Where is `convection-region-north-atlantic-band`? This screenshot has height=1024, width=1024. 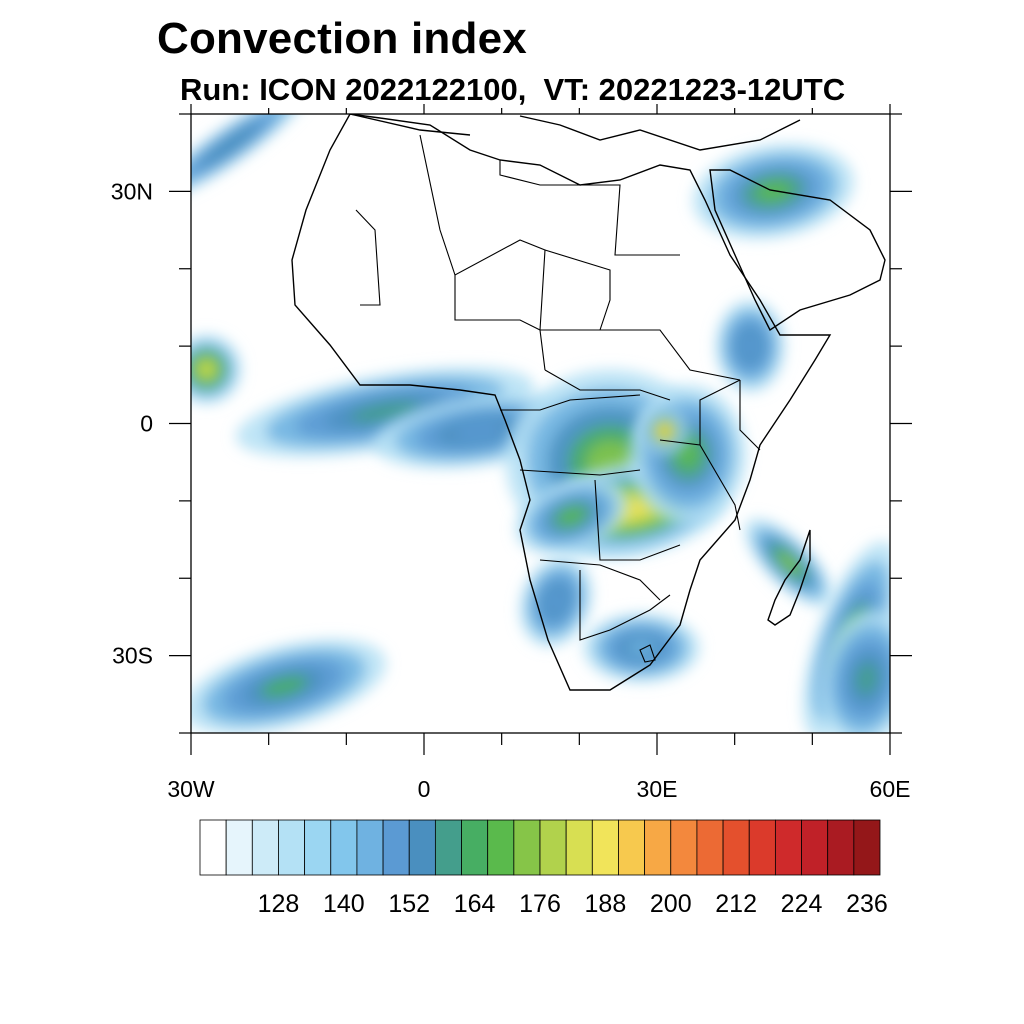 convection-region-north-atlantic-band is located at coordinates (249, 157).